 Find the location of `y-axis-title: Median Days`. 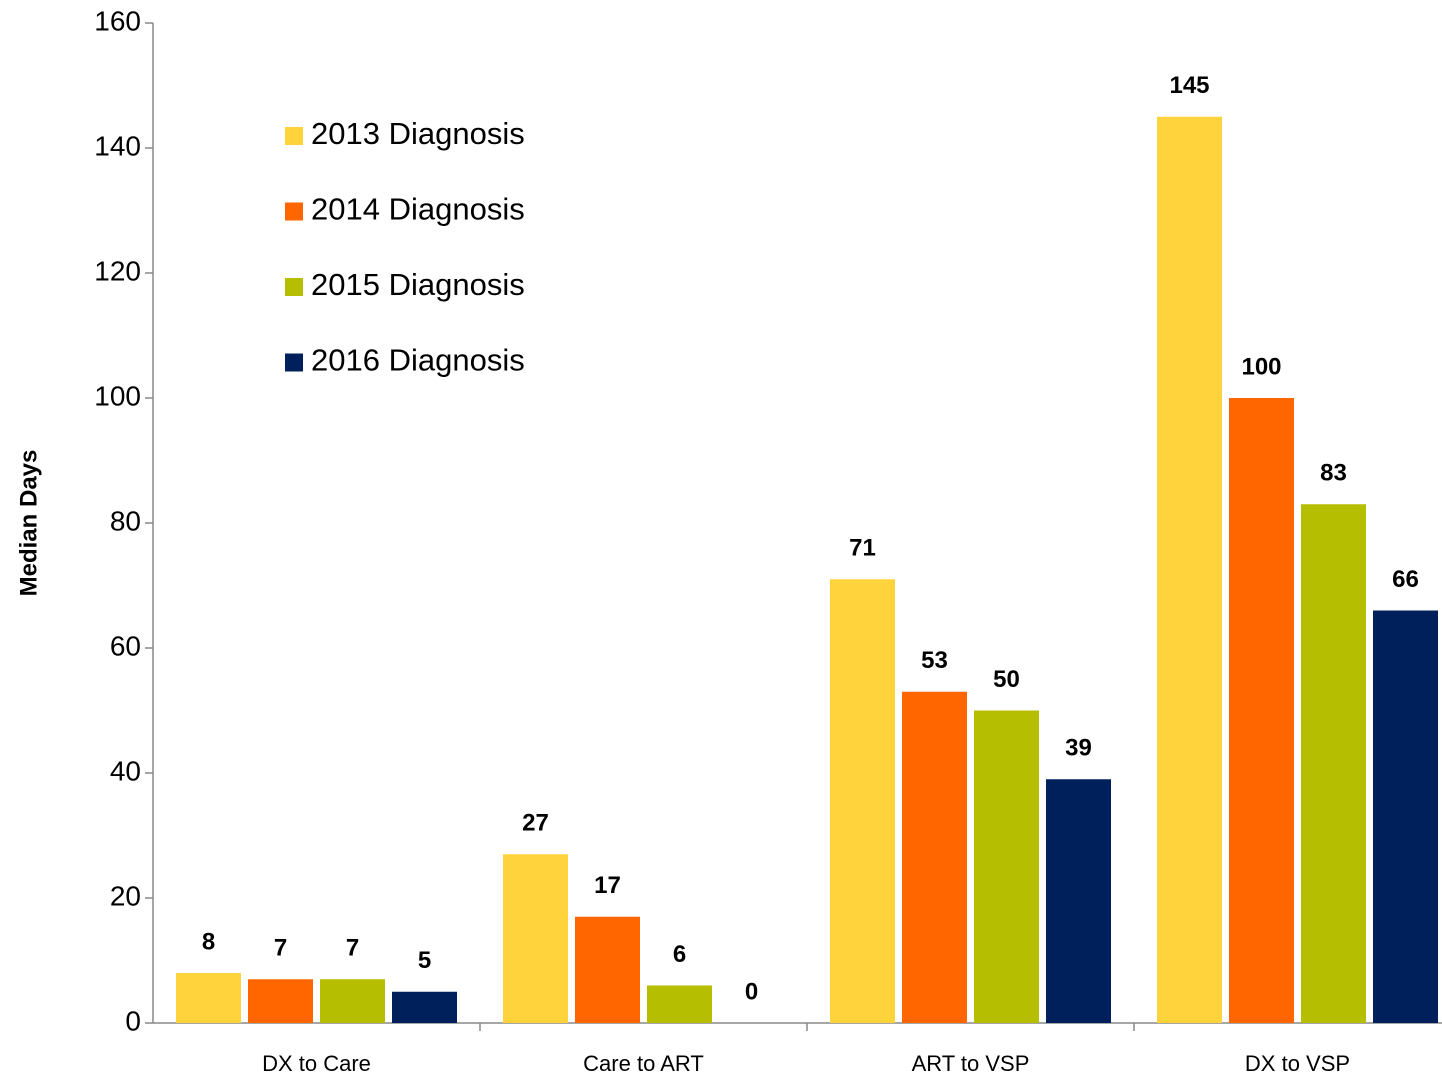

y-axis-title: Median Days is located at coordinates (28, 523).